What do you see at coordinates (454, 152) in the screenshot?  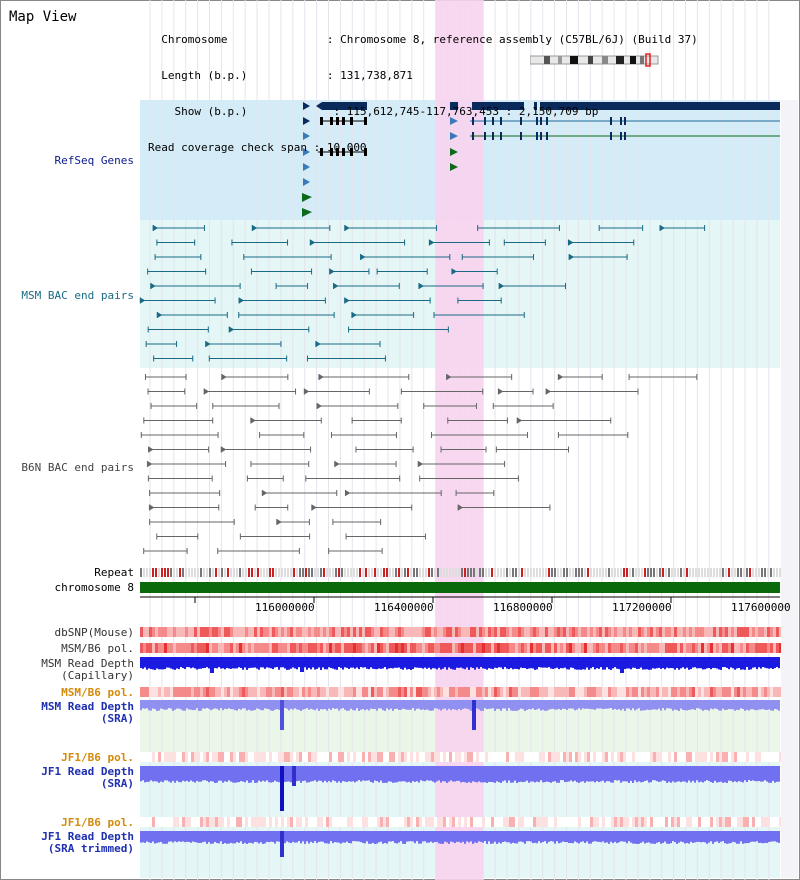 I see `gene-strand-arrow` at bounding box center [454, 152].